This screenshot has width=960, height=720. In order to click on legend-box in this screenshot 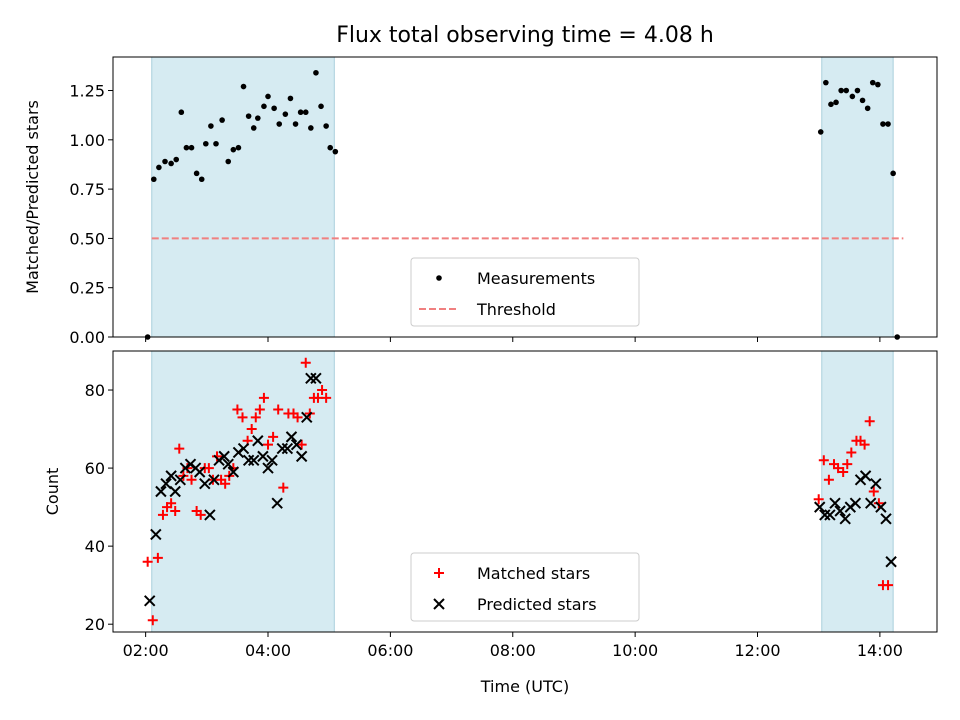, I will do `click(525, 292)`.